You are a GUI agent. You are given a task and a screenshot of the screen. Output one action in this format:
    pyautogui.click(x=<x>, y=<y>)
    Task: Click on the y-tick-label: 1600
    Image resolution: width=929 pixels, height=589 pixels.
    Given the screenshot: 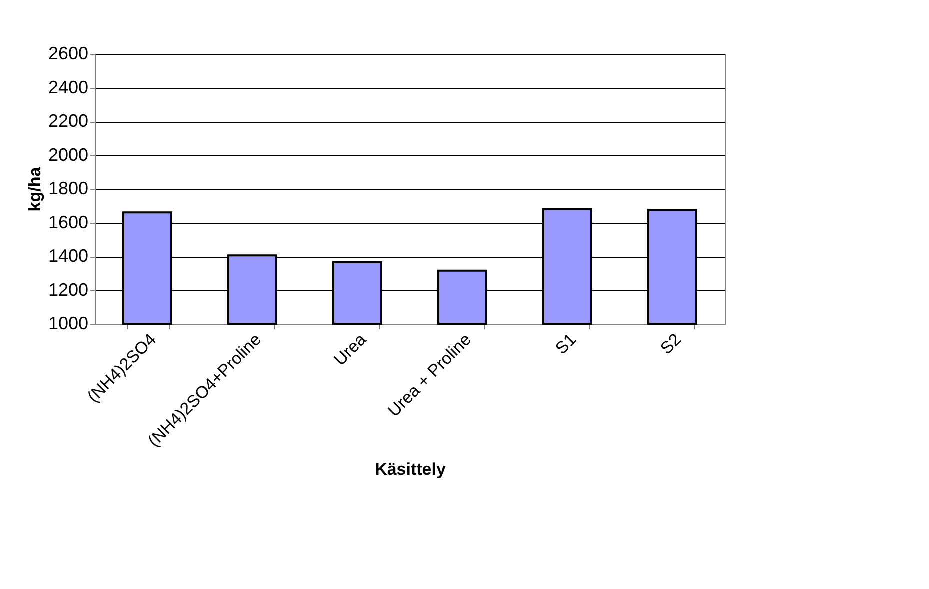 What is the action you would take?
    pyautogui.click(x=68, y=222)
    